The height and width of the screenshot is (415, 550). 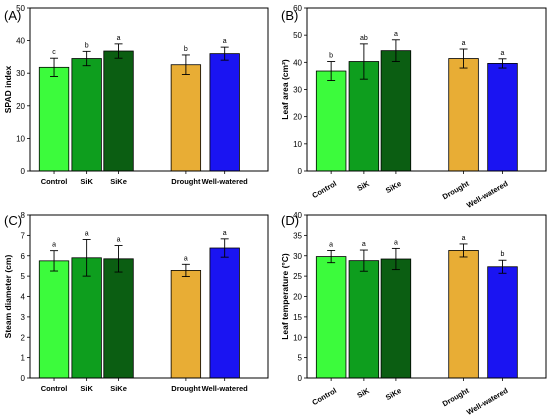 What do you see at coordinates (23, 317) in the screenshot?
I see `y-tick-label: 3` at bounding box center [23, 317].